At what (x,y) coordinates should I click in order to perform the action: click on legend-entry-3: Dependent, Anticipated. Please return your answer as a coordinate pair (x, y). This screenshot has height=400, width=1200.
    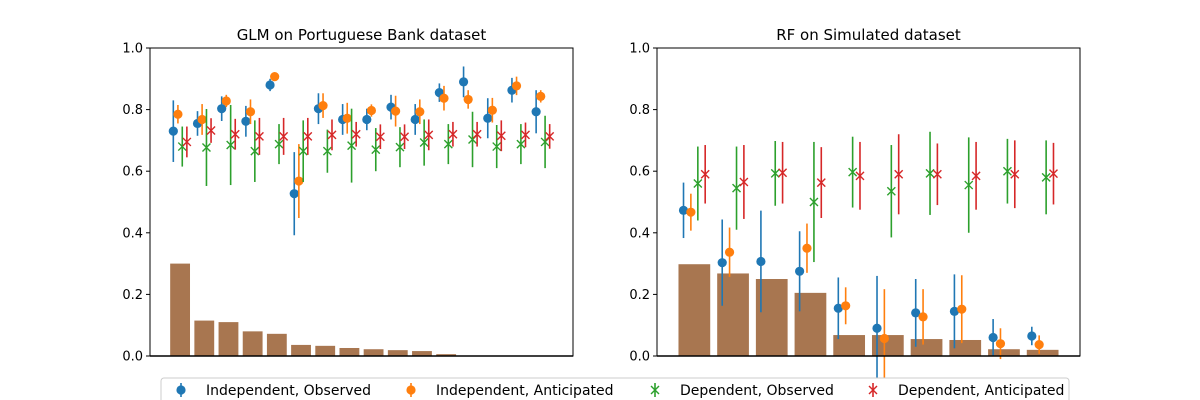
    Looking at the image, I should click on (966, 391).